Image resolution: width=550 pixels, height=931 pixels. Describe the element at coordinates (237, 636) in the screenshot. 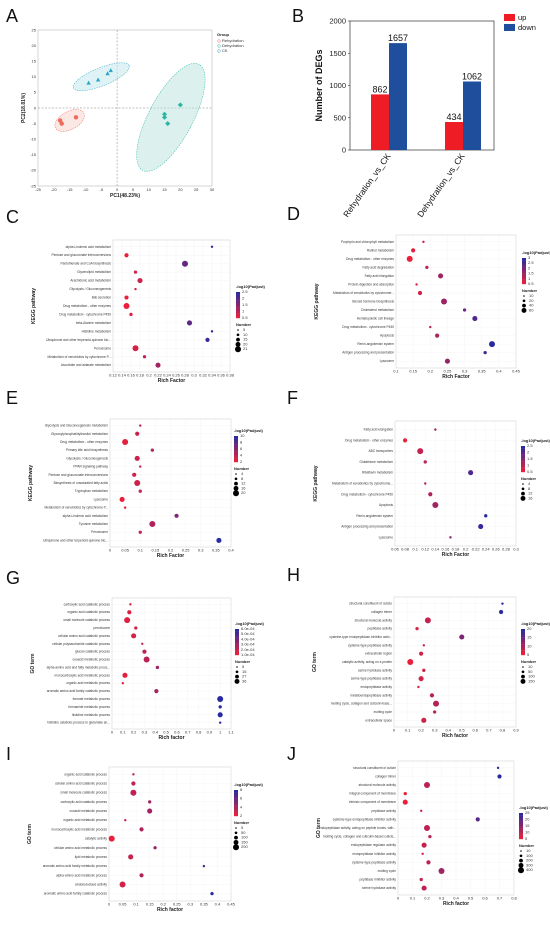

I see `dotplot-g-colorbar-segment` at that location.